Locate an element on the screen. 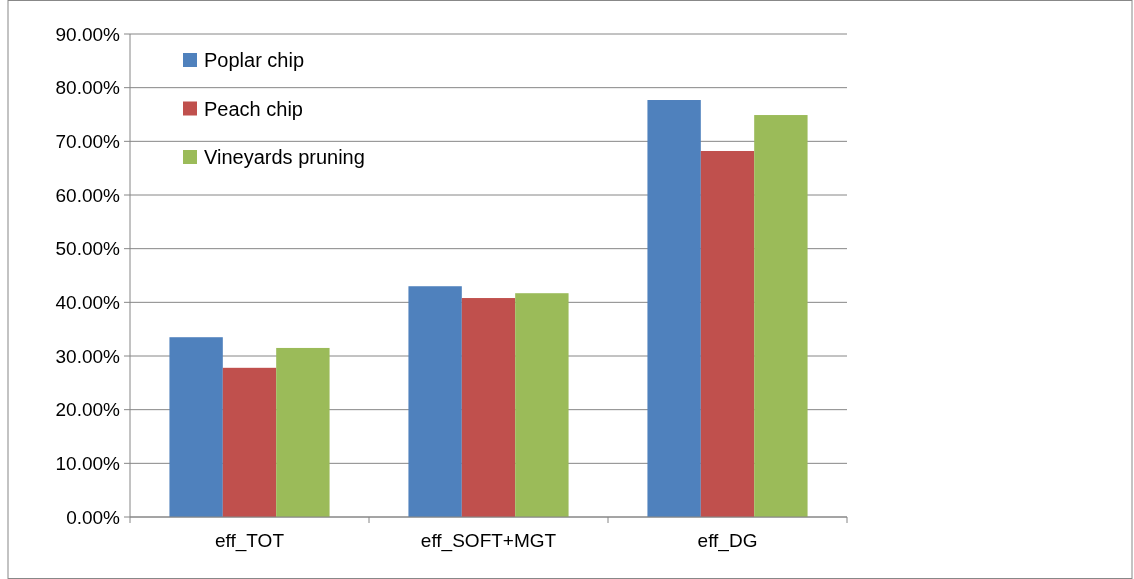  y-tick-label: 20.00% is located at coordinates (88, 410).